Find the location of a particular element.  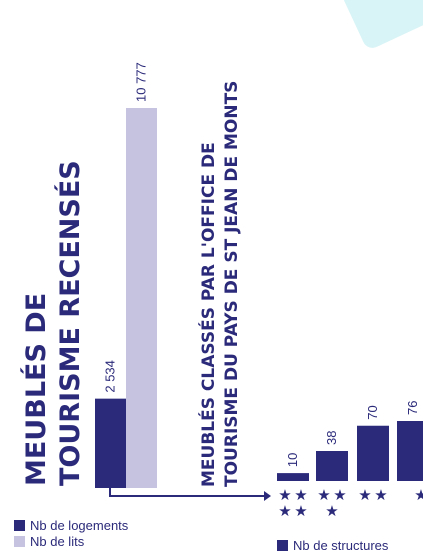

chart1-value-label-lits: 10 777 is located at coordinates (141, 82).